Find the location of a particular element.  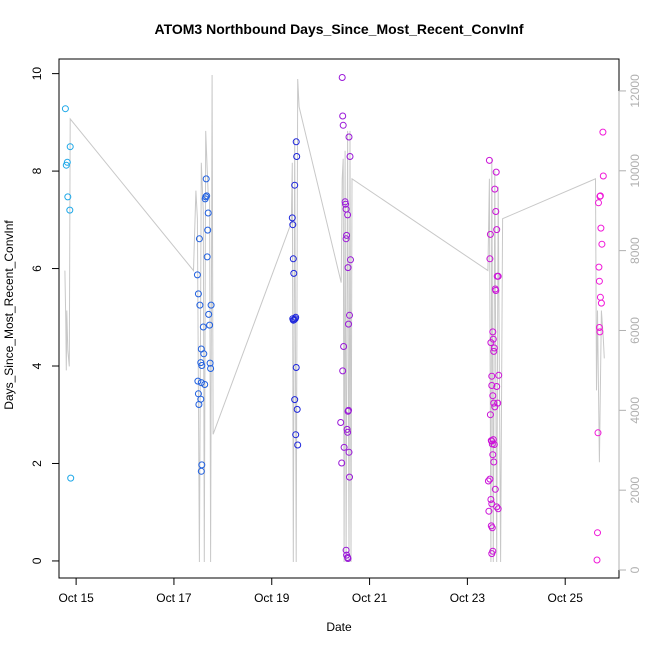

y-tick-label-4: 8 is located at coordinates (37, 170).